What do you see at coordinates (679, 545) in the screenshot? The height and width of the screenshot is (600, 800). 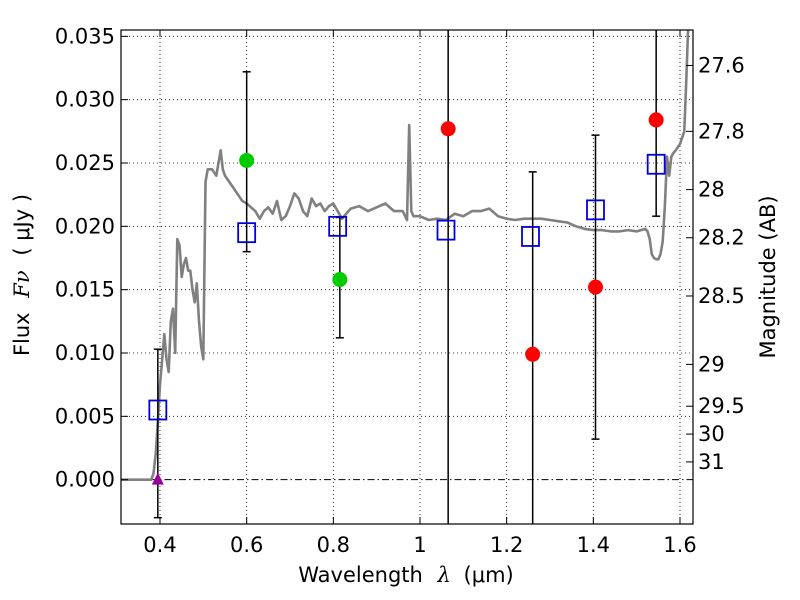 I see `x-tick-label: 1.6` at bounding box center [679, 545].